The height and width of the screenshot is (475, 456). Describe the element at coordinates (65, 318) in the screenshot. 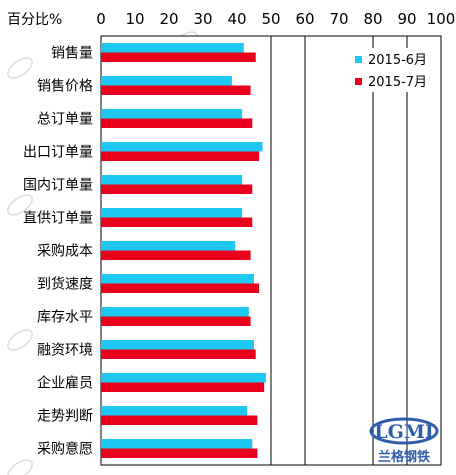

I see `category-label-8: 库存水平` at that location.